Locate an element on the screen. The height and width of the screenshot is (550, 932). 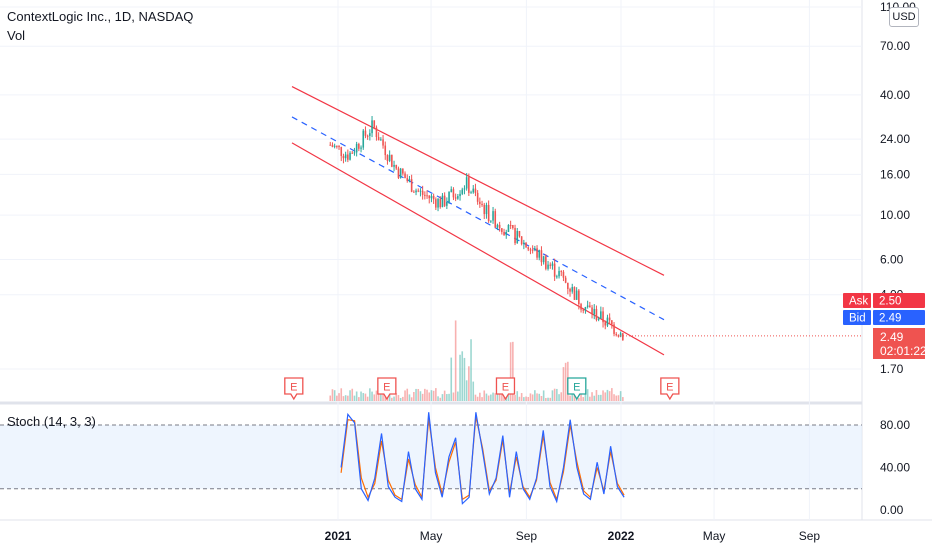
last-price-bg is located at coordinates (899, 343).